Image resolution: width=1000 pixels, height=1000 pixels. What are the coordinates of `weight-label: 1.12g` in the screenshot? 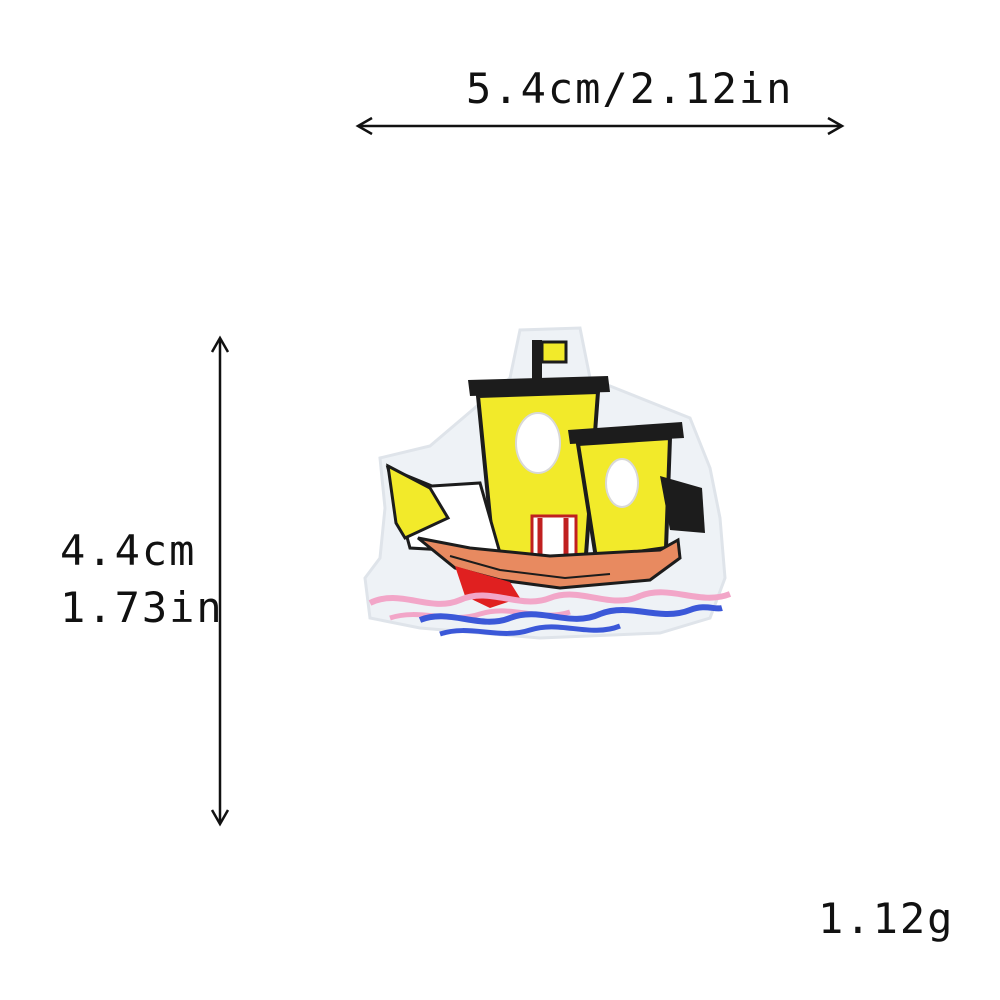 It's located at (886, 918).